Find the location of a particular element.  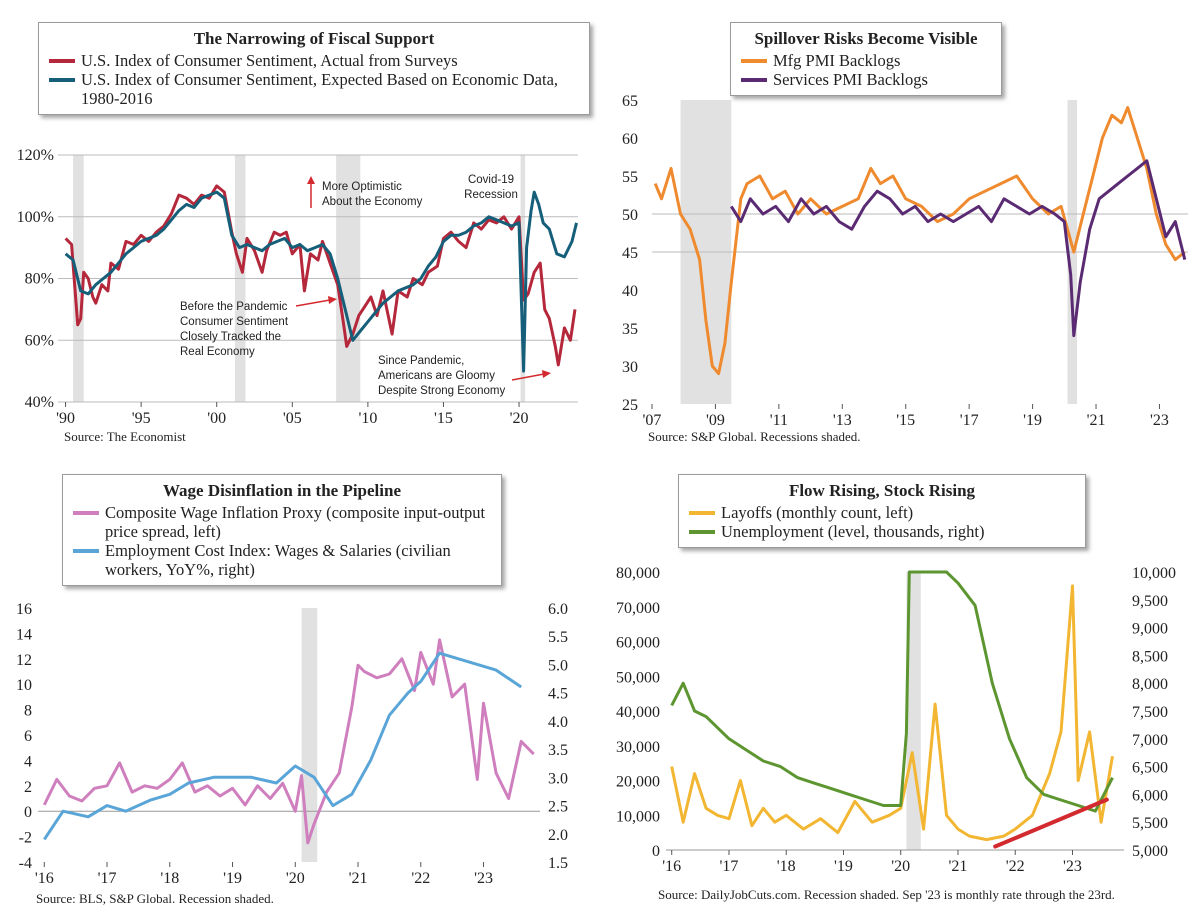

y-tick-label-left: 16 is located at coordinates (24, 609).